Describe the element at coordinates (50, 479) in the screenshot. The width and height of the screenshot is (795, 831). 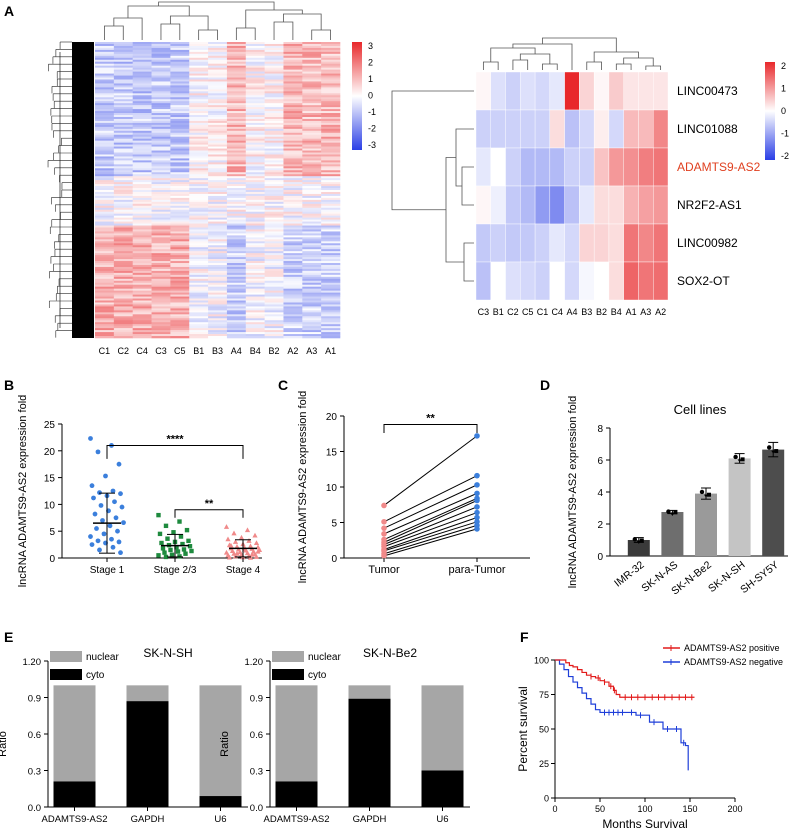
I see `y-tick-label: 15` at that location.